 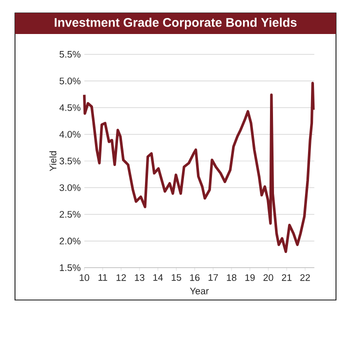 What do you see at coordinates (85, 277) in the screenshot?
I see `x-tick-label: 10` at bounding box center [85, 277].